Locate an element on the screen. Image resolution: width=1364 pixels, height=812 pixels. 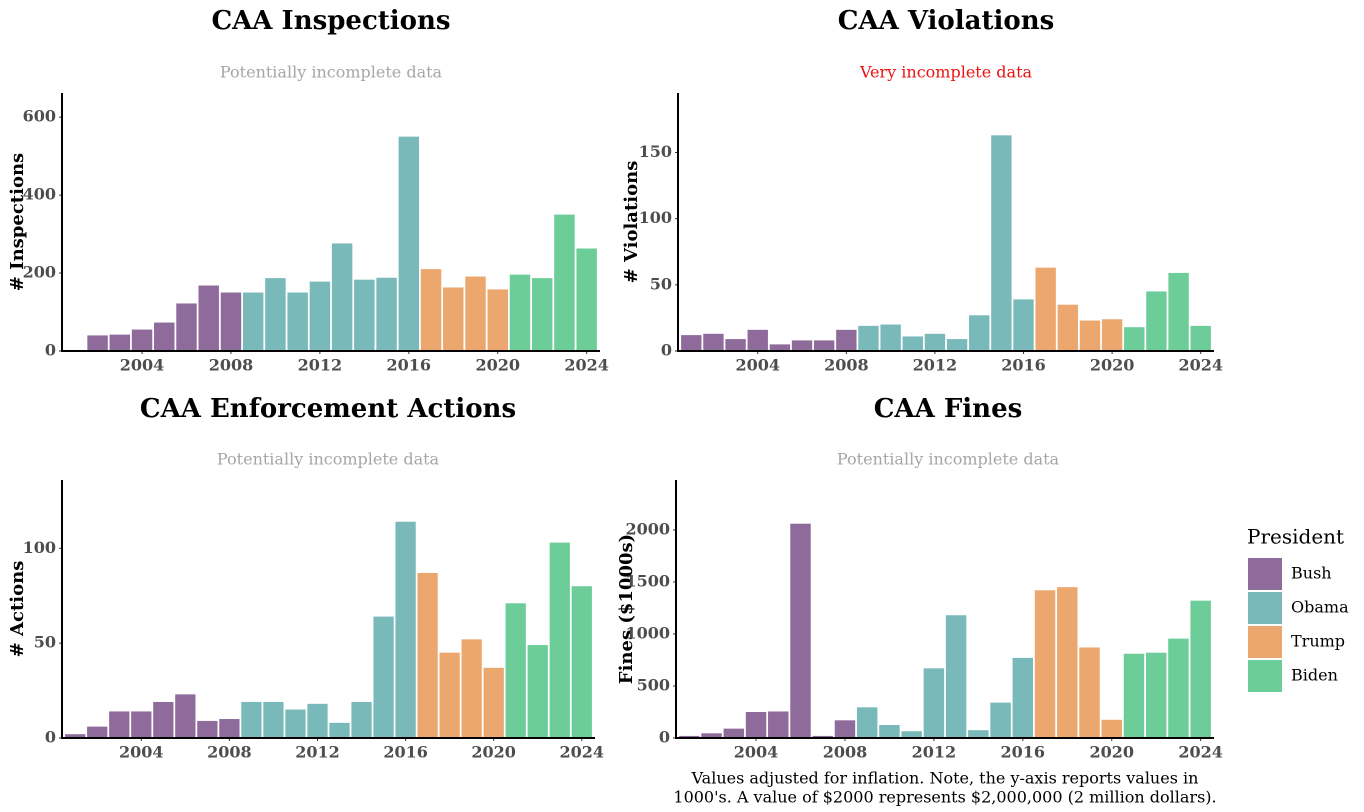
legend-title: President is located at coordinates (1295, 537).